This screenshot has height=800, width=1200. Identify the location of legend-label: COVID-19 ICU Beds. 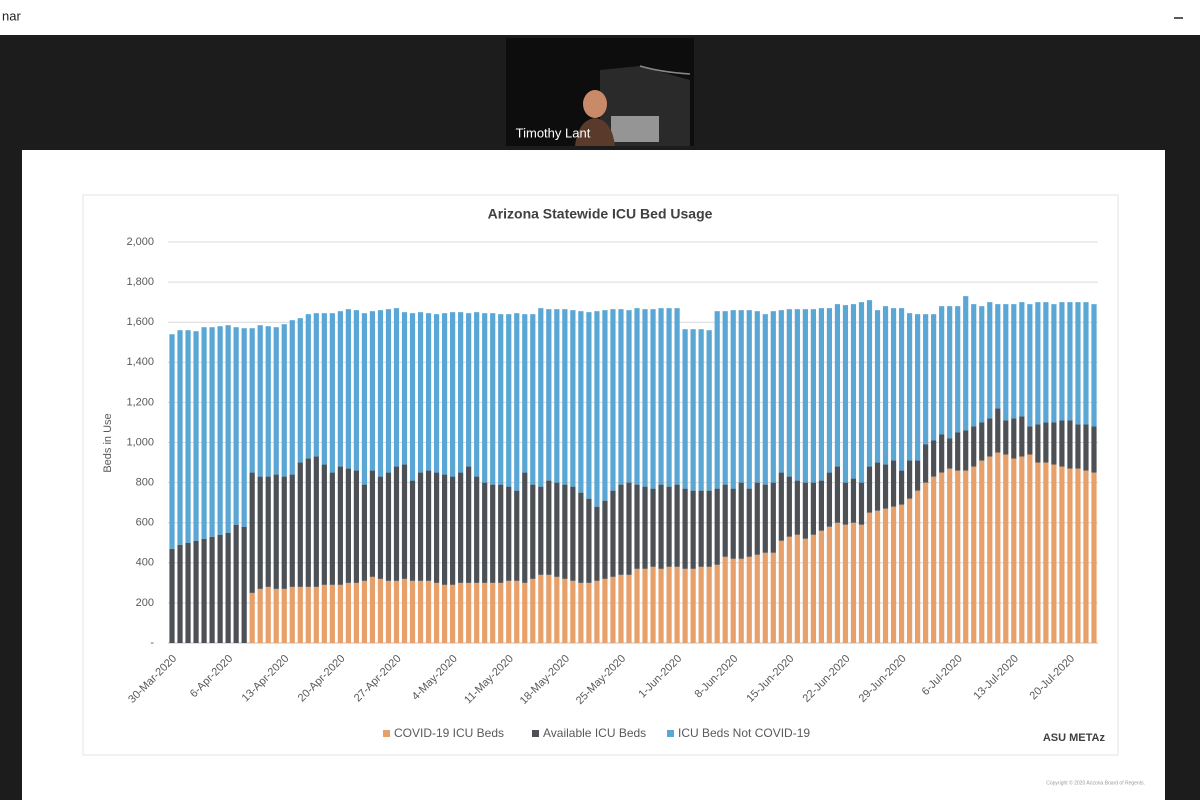
(449, 733).